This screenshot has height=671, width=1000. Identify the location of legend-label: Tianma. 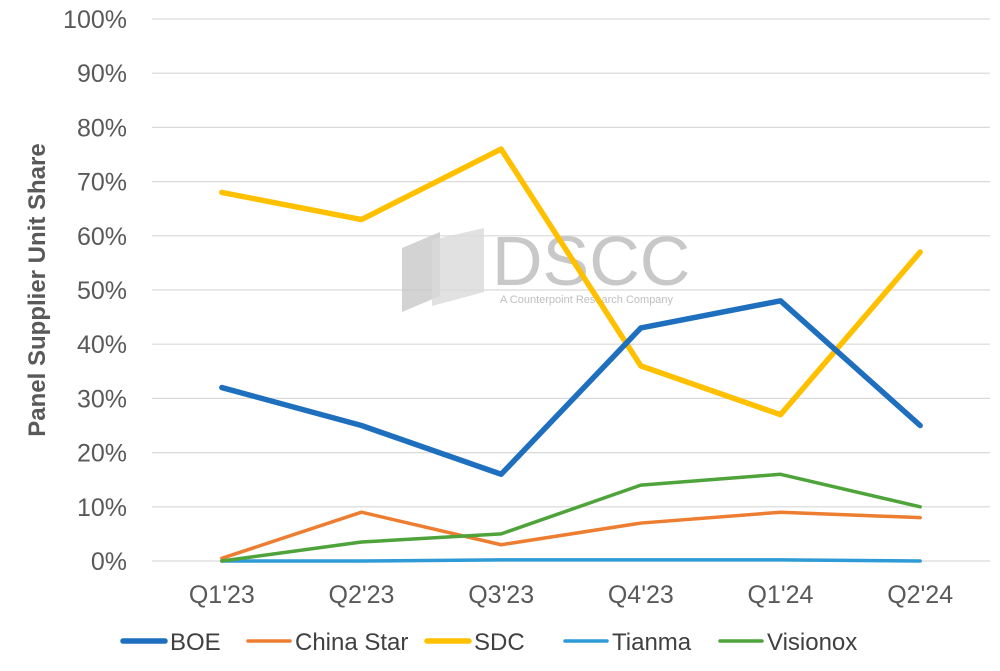
(652, 642).